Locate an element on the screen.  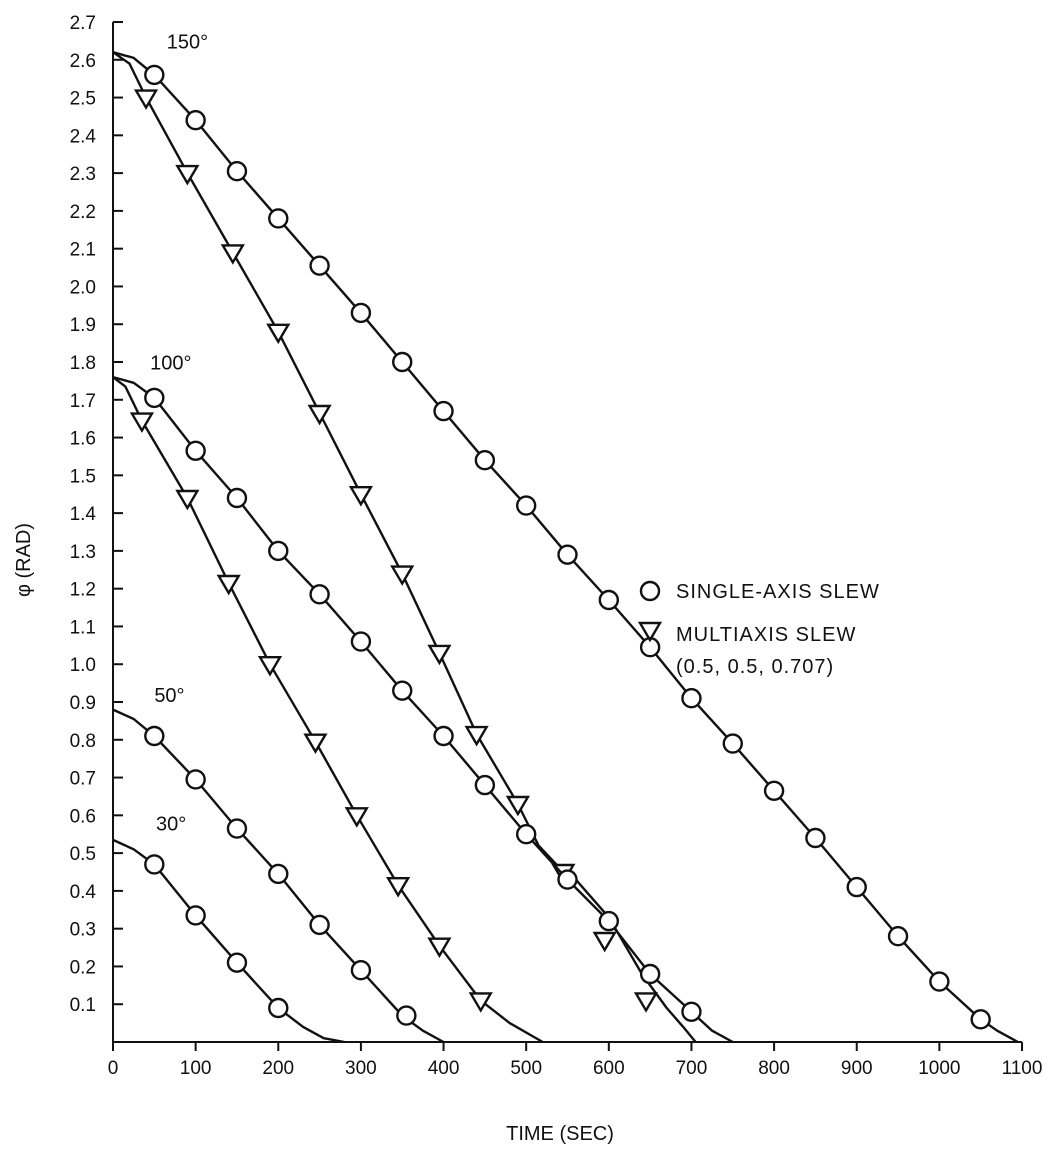
y-tick-label: 2.7 is located at coordinates (83, 23).